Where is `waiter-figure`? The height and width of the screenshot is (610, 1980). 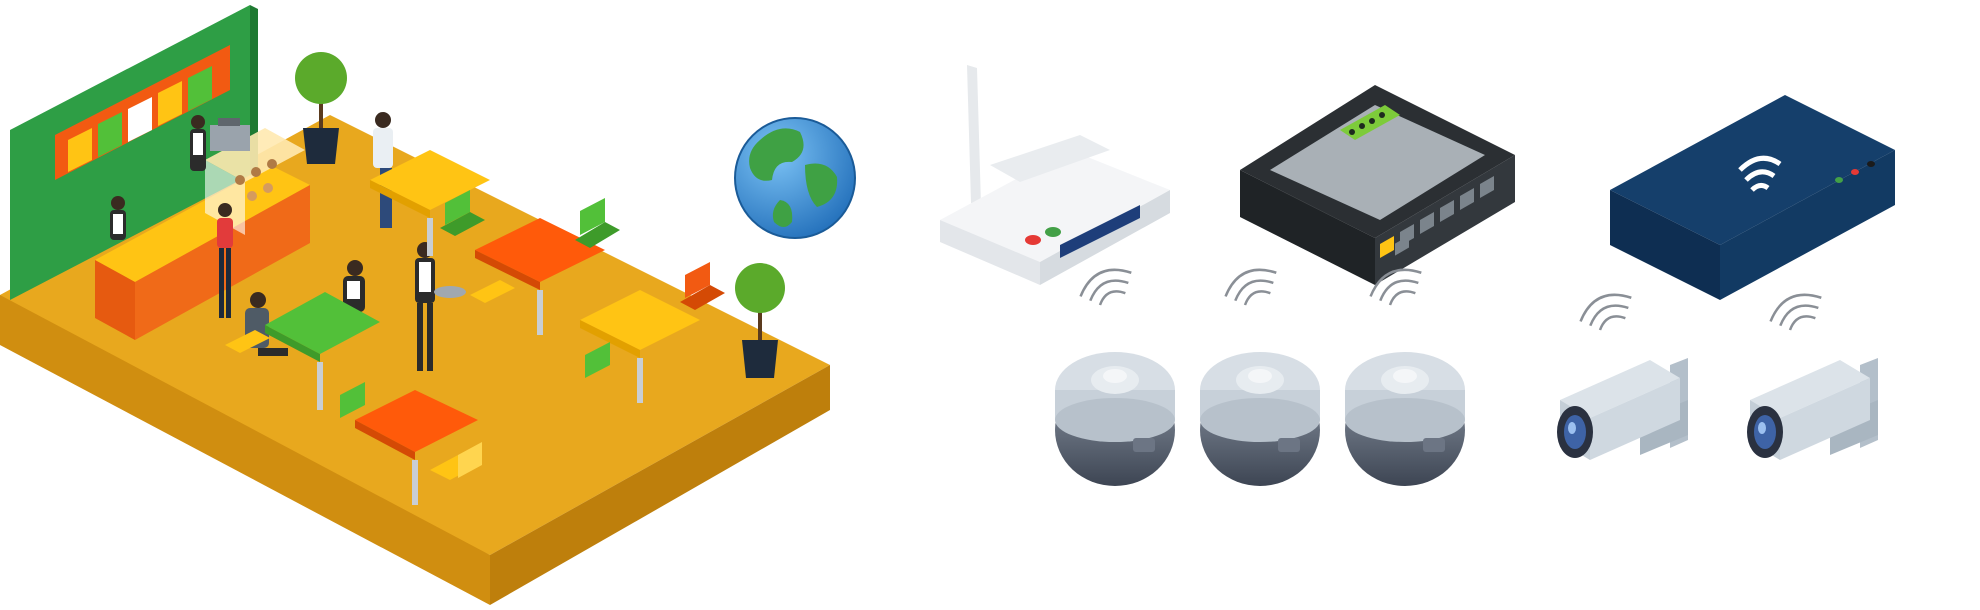
waiter-figure is located at coordinates (440, 306).